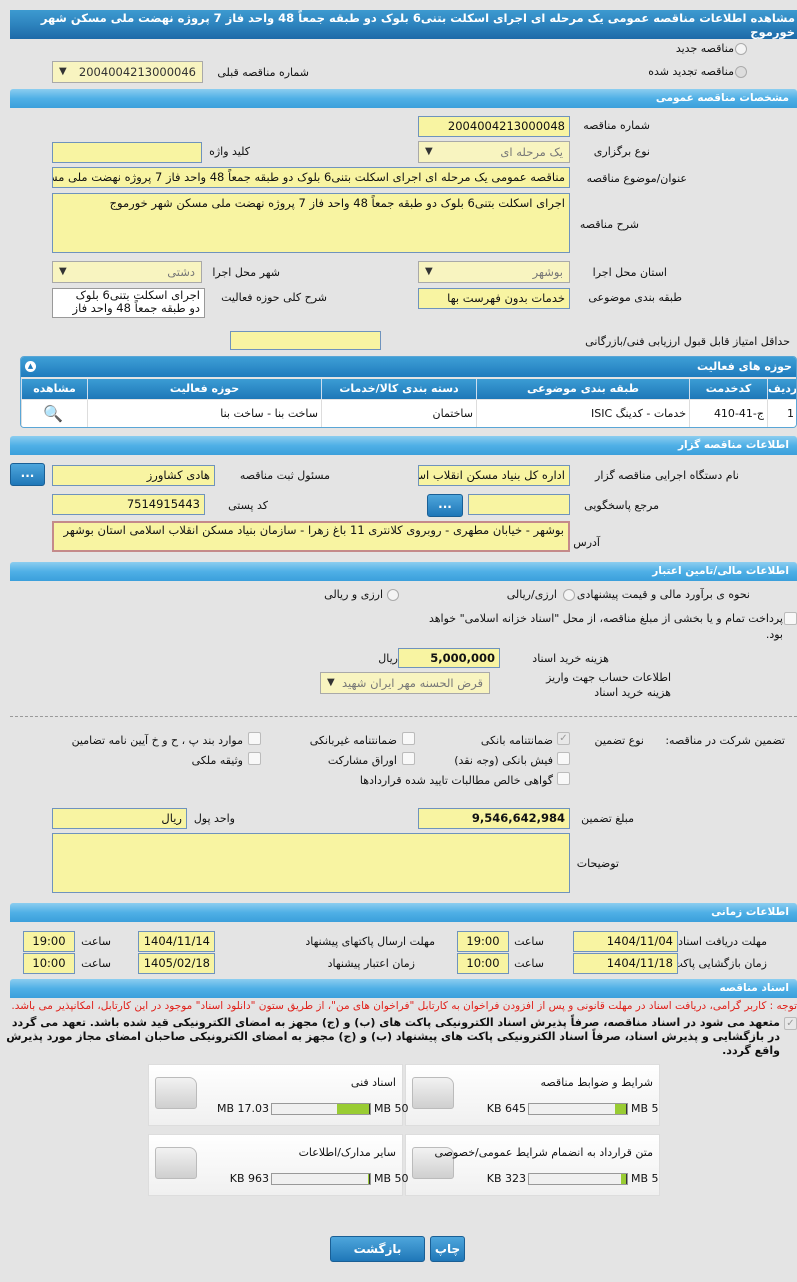  I want to click on submit-time: 19:00, so click(49, 941).